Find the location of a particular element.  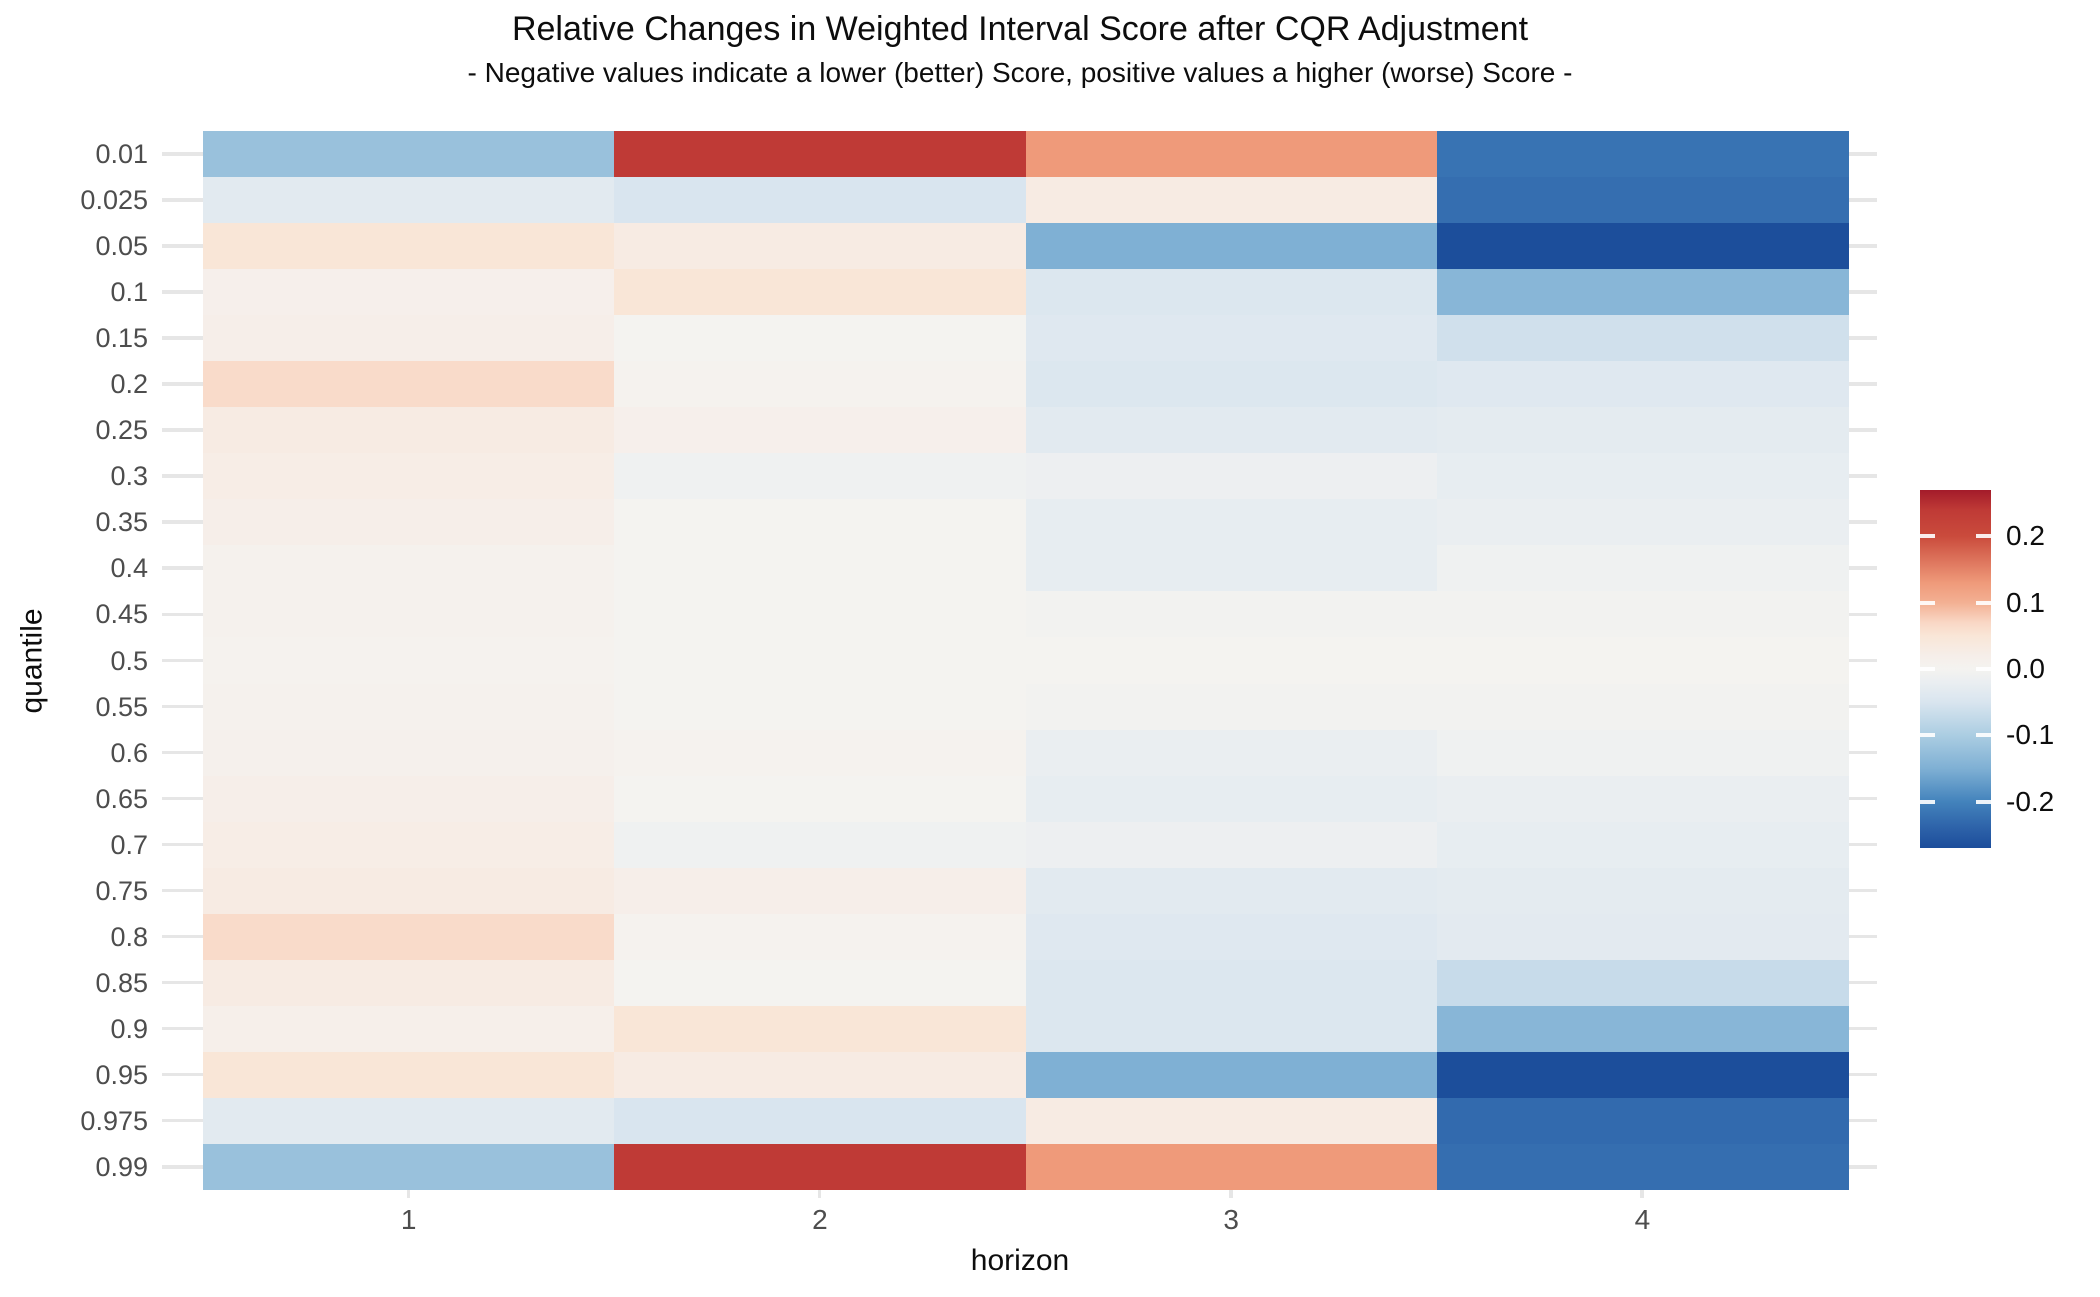

y-tick-label: 0.01 is located at coordinates (121, 154).